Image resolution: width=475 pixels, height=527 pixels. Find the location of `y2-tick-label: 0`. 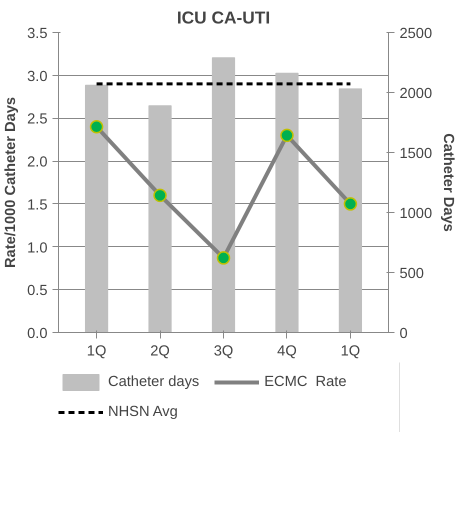

y2-tick-label: 0 is located at coordinates (404, 334).